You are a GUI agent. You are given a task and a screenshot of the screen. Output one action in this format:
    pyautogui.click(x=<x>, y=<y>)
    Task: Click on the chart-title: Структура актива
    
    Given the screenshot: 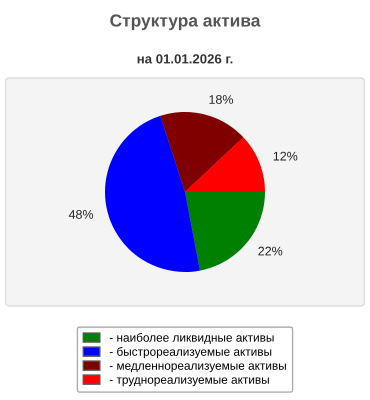 What is the action you would take?
    pyautogui.click(x=185, y=22)
    